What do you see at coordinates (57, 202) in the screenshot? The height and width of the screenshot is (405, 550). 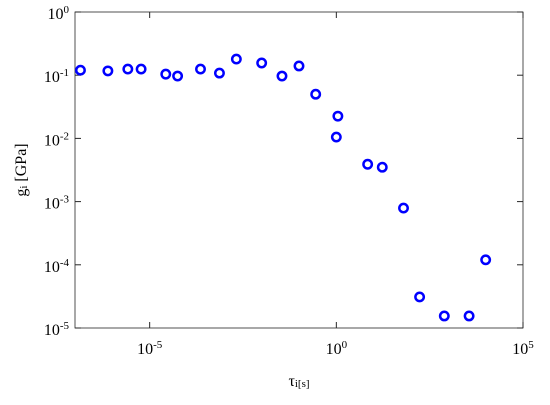 I see `y-tick-label: 10⁻³` at bounding box center [57, 202].